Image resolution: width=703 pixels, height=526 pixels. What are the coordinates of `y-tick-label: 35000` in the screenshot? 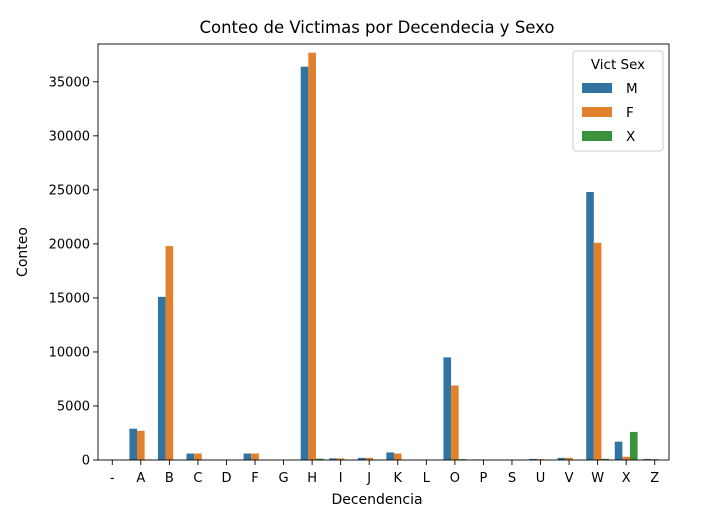 It's located at (69, 82).